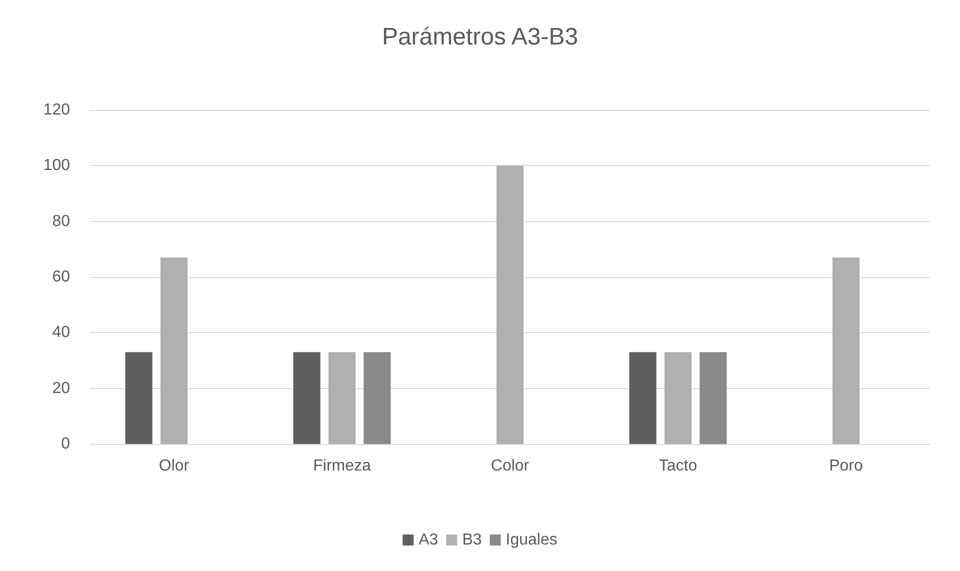 The image size is (960, 571). I want to click on legend-label: B3, so click(472, 540).